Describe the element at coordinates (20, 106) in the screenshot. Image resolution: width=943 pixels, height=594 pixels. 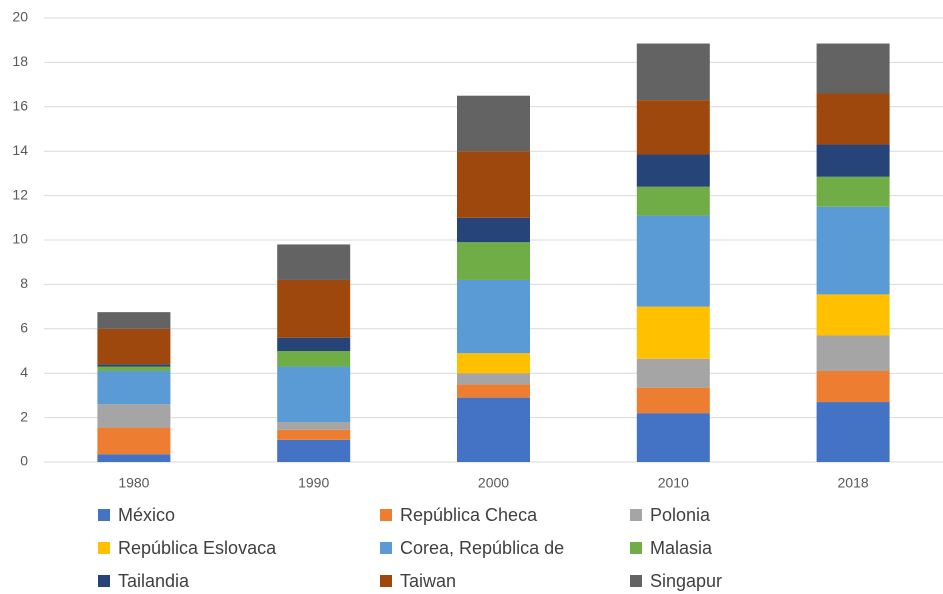
I see `y-tick-label: 16` at that location.